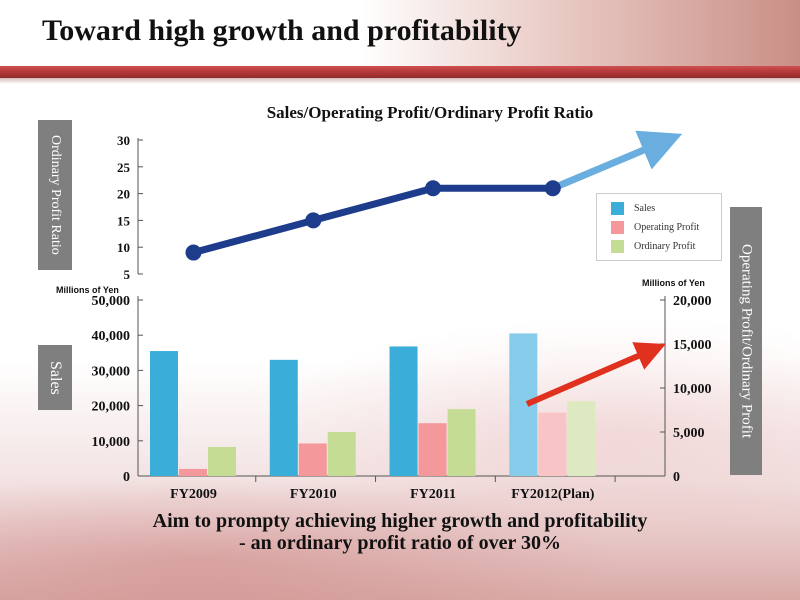 The width and height of the screenshot is (800, 600). I want to click on sales-tick-label-3: 30,000, so click(111, 371).